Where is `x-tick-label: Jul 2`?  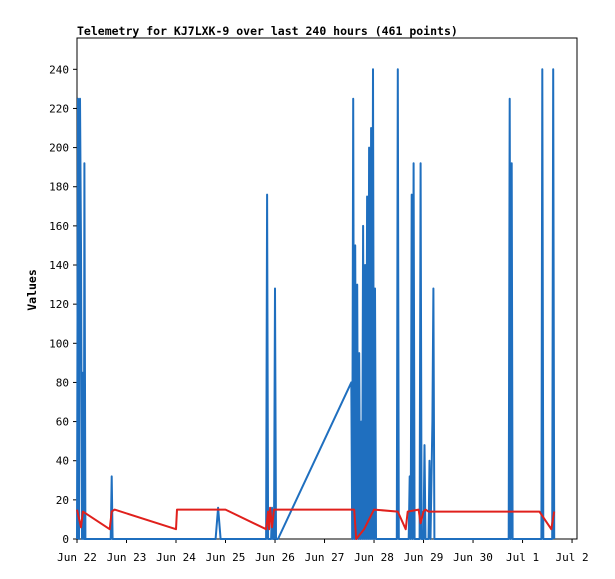 x-tick-label: Jul 2 is located at coordinates (571, 557).